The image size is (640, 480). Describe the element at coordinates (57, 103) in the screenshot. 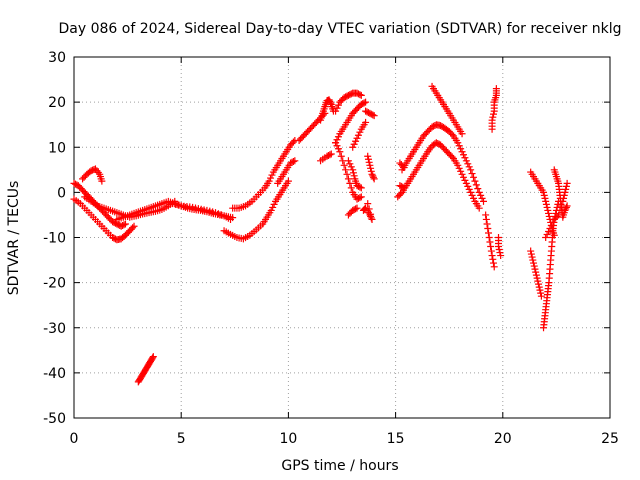

I see `y-tick-label: 20` at that location.